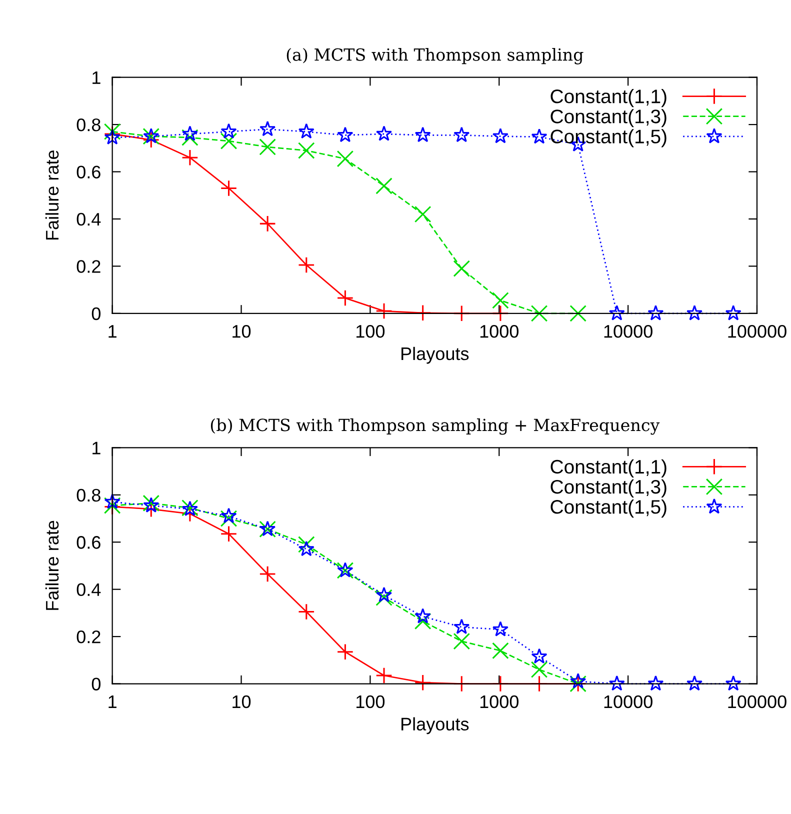 The height and width of the screenshot is (814, 791). What do you see at coordinates (435, 56) in the screenshot?
I see `chart-title: (a) MCTS with Thompson sampling` at bounding box center [435, 56].